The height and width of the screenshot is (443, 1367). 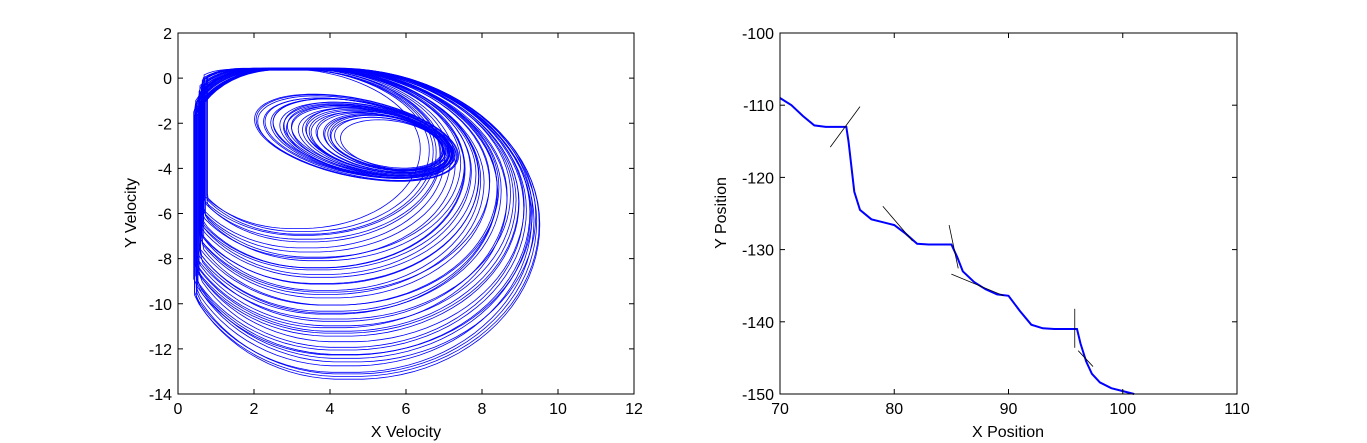 I want to click on right-ytick-label: -150, so click(x=758, y=395).